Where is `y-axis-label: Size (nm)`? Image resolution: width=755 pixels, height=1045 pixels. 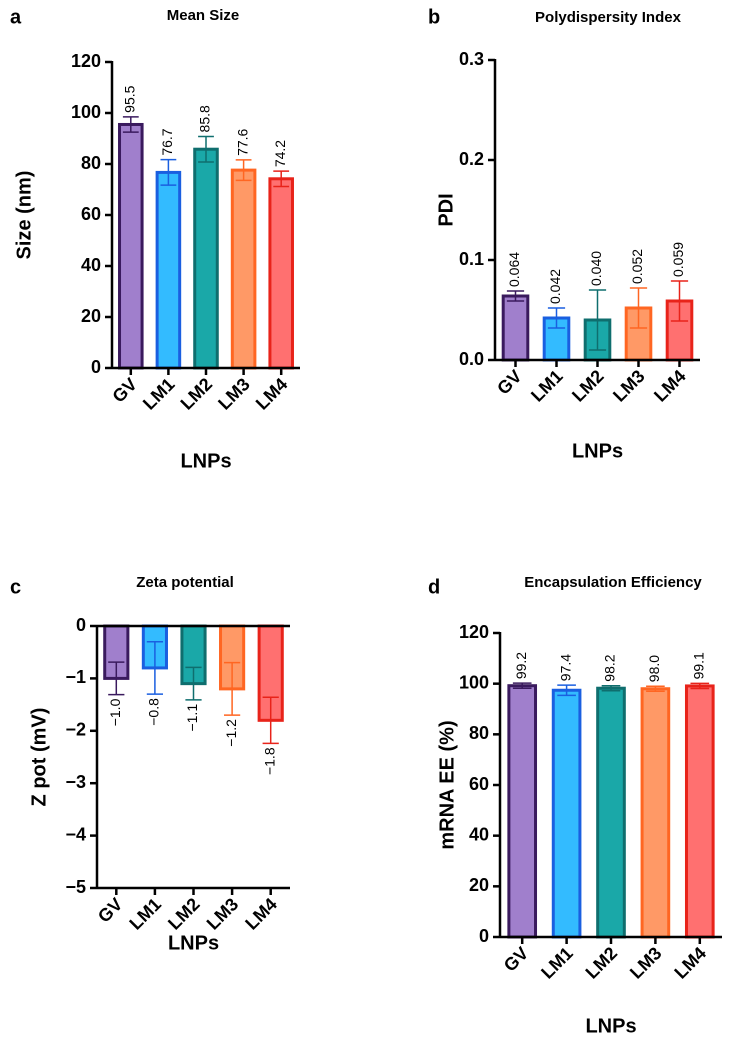
y-axis-label: Size (nm) is located at coordinates (24, 215).